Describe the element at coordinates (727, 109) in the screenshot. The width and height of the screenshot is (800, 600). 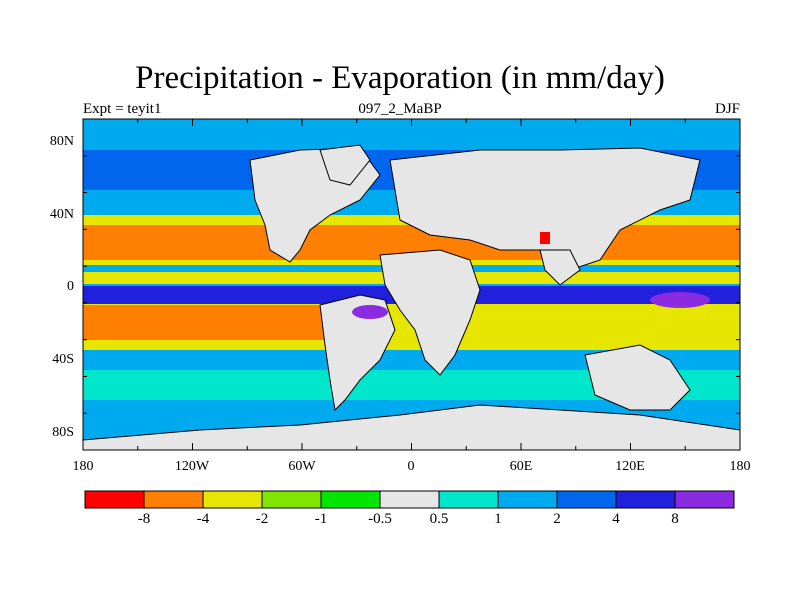
I see `season-label: DJF` at that location.